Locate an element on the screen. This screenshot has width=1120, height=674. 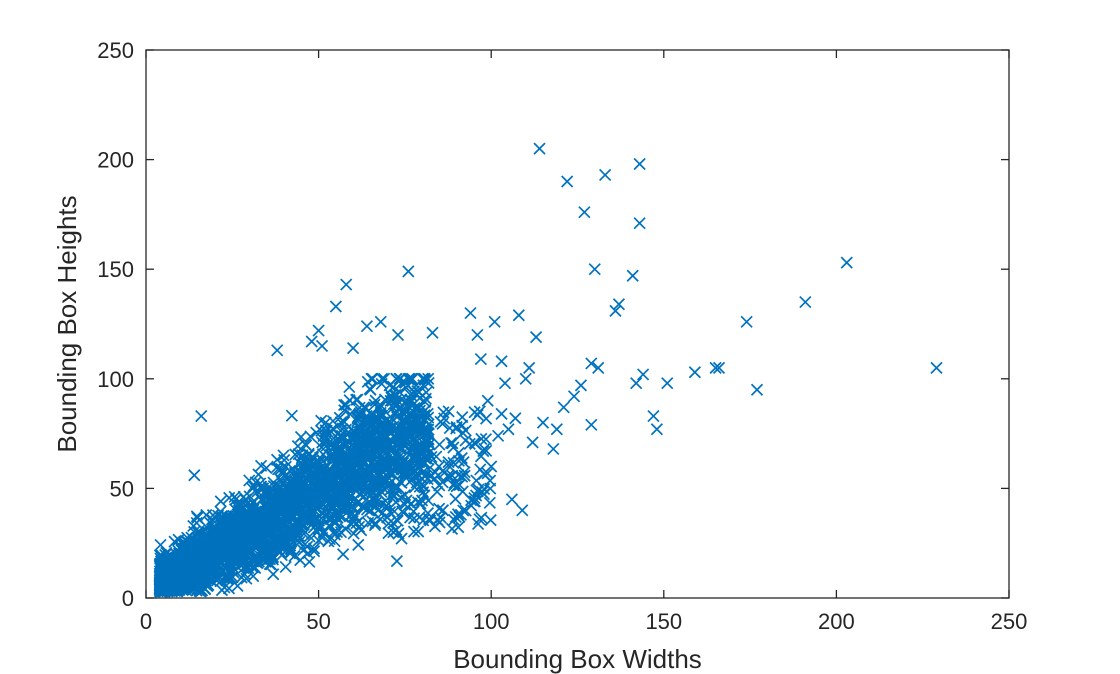
x-tick-label: 200 is located at coordinates (836, 621).